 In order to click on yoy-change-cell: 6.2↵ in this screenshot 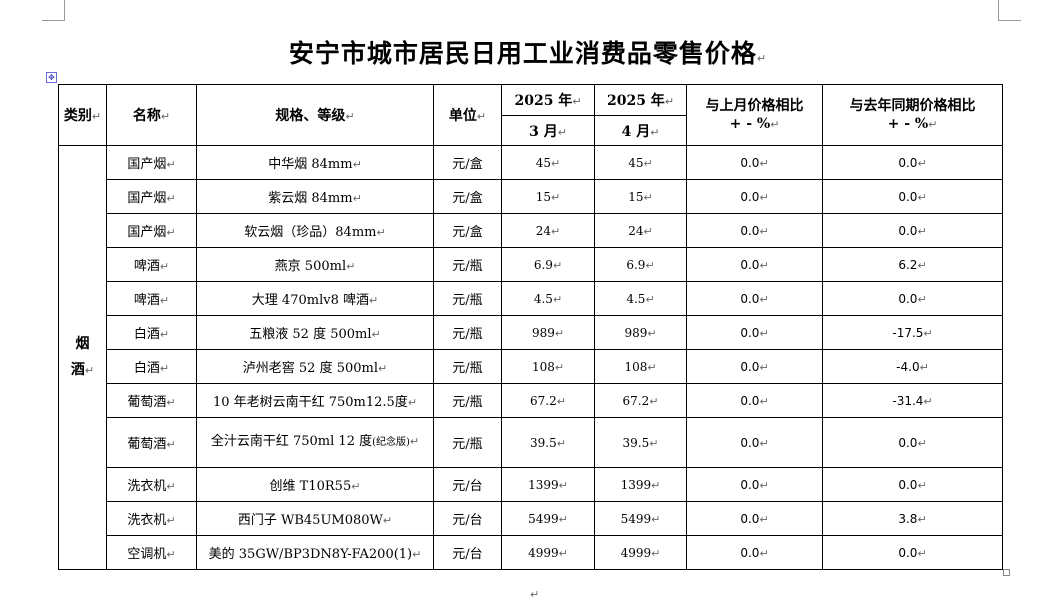, I will do `click(912, 264)`.